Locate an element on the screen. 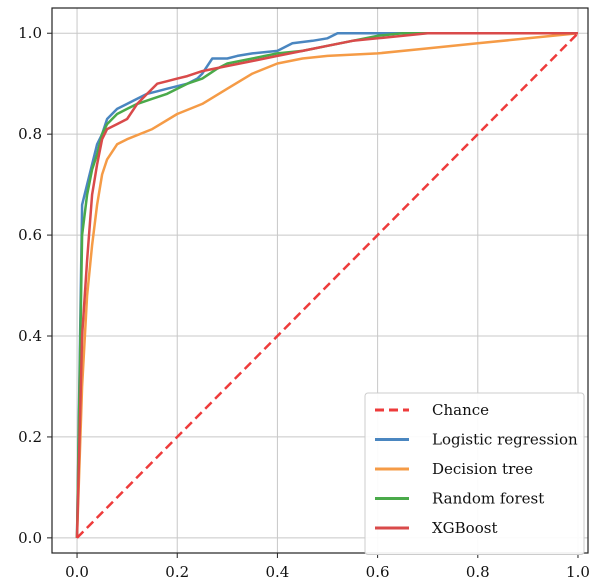 Image resolution: width=592 pixels, height=587 pixels. legend-label-decision-tree: Decision tree is located at coordinates (482, 469).